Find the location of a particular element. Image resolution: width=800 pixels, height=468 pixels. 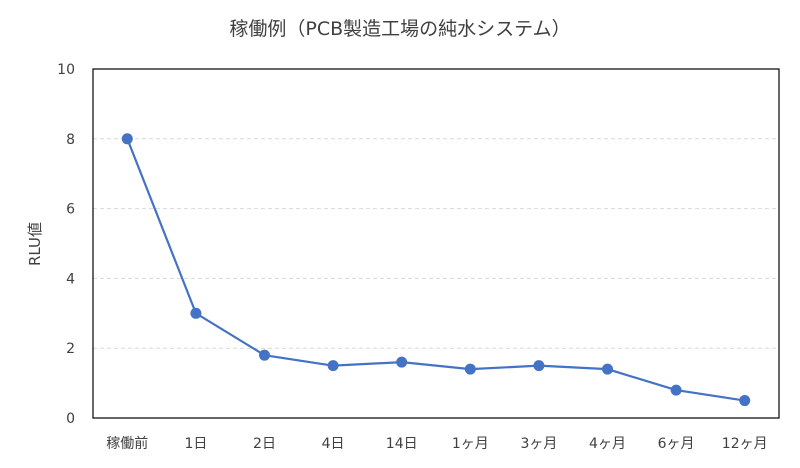

y-tick-label: 6 is located at coordinates (70, 210).